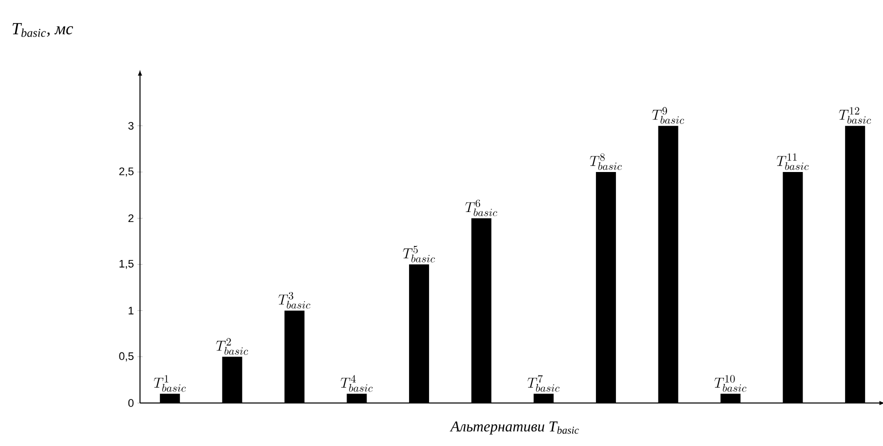  Describe the element at coordinates (730, 383) in the screenshot. I see `x-tick-label: $T^{10}_{basic}$` at that location.